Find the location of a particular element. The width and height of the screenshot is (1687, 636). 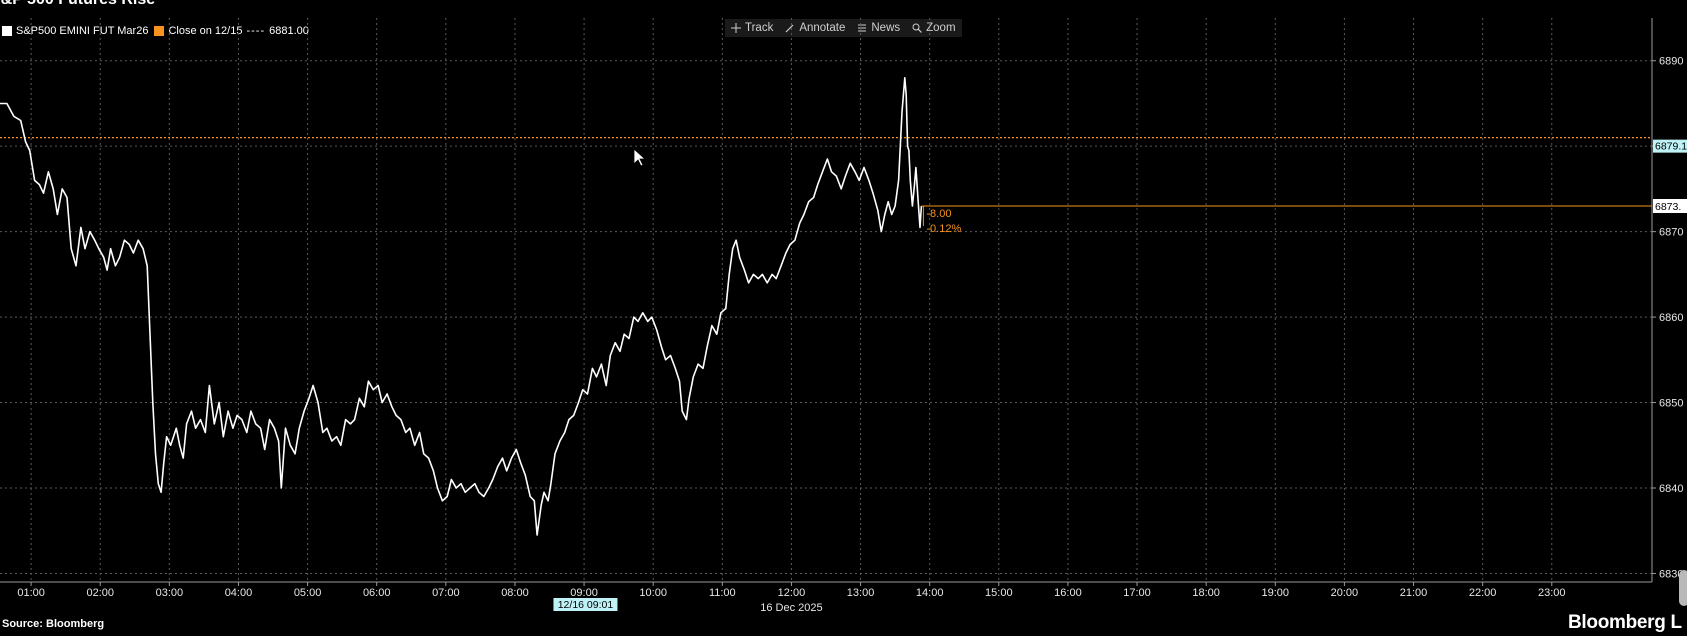

close-value-badge is located at coordinates (1670, 146).